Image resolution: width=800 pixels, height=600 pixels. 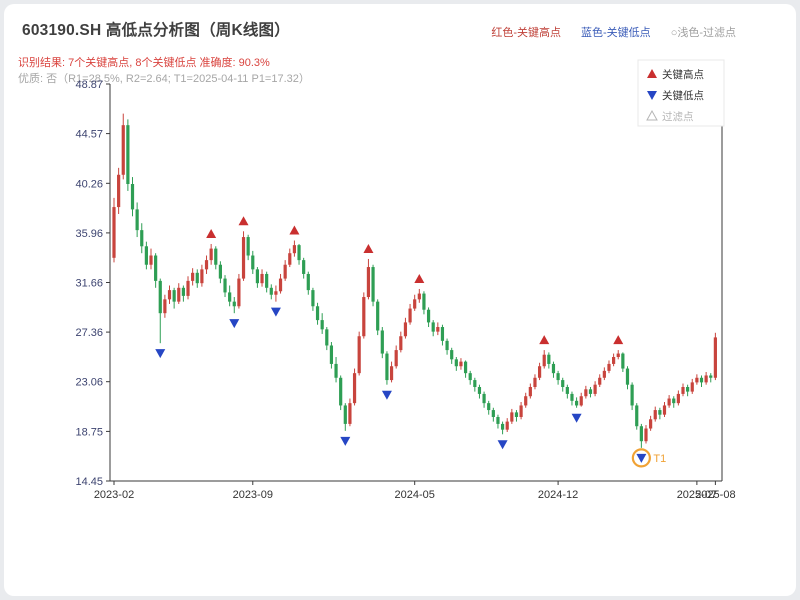 I want to click on key-high-markers, so click(x=415, y=280).